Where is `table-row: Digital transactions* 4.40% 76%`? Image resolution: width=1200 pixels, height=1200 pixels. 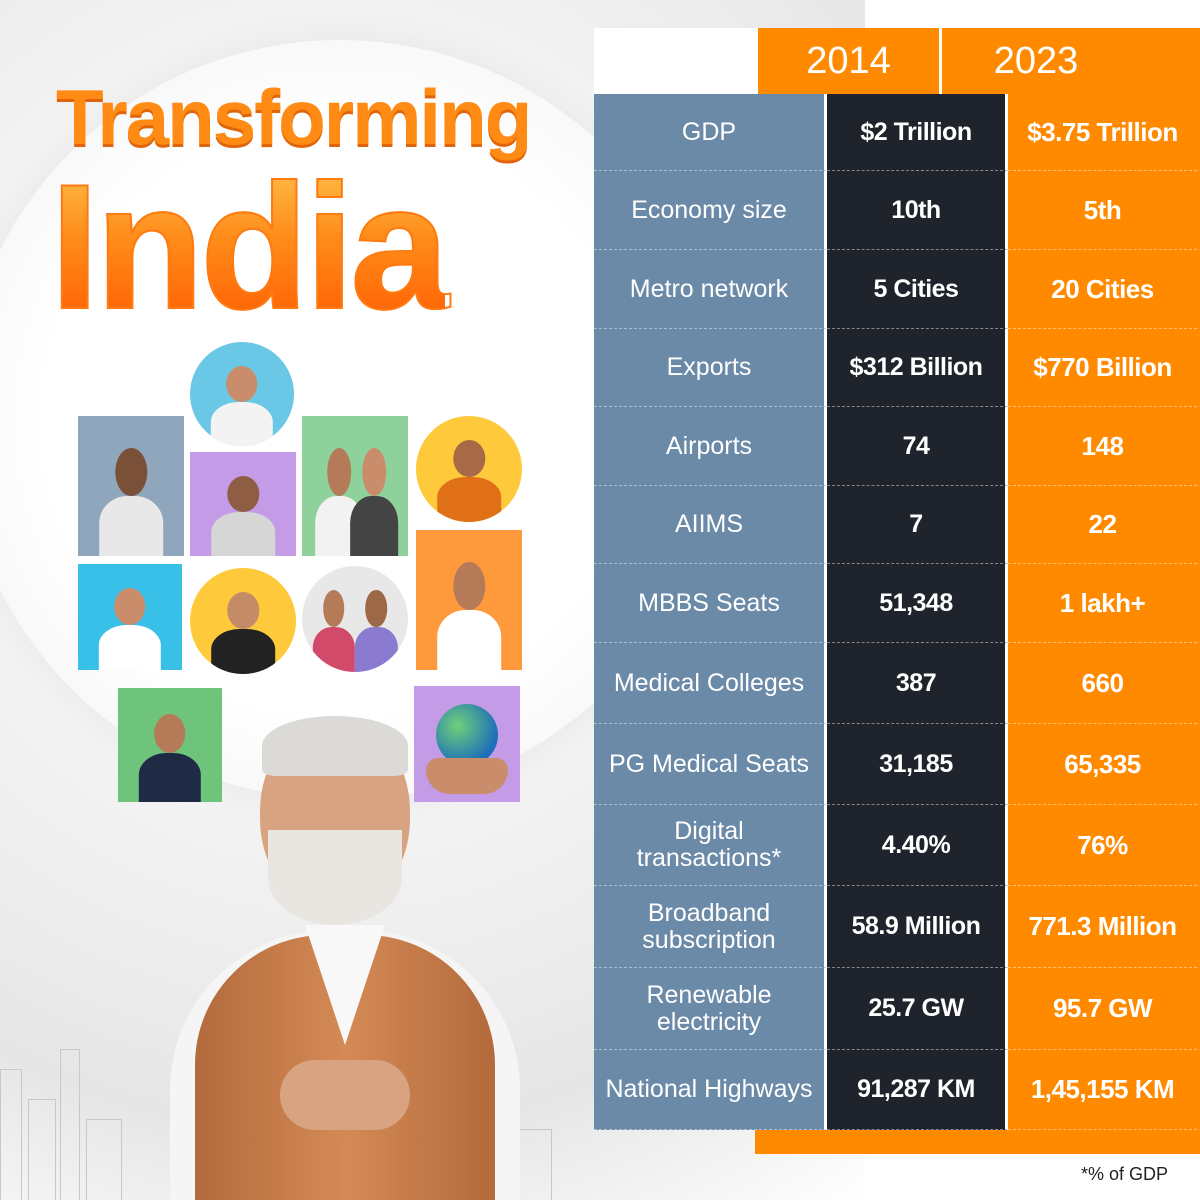 table-row: Digital transactions* 4.40% 76% is located at coordinates (897, 845).